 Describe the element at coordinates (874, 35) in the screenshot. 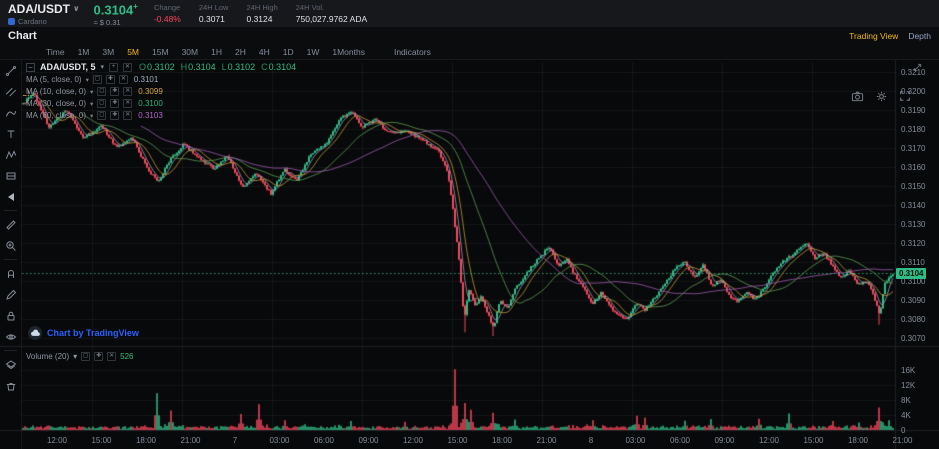

I see `view-tab-trading-view: Trading View` at that location.